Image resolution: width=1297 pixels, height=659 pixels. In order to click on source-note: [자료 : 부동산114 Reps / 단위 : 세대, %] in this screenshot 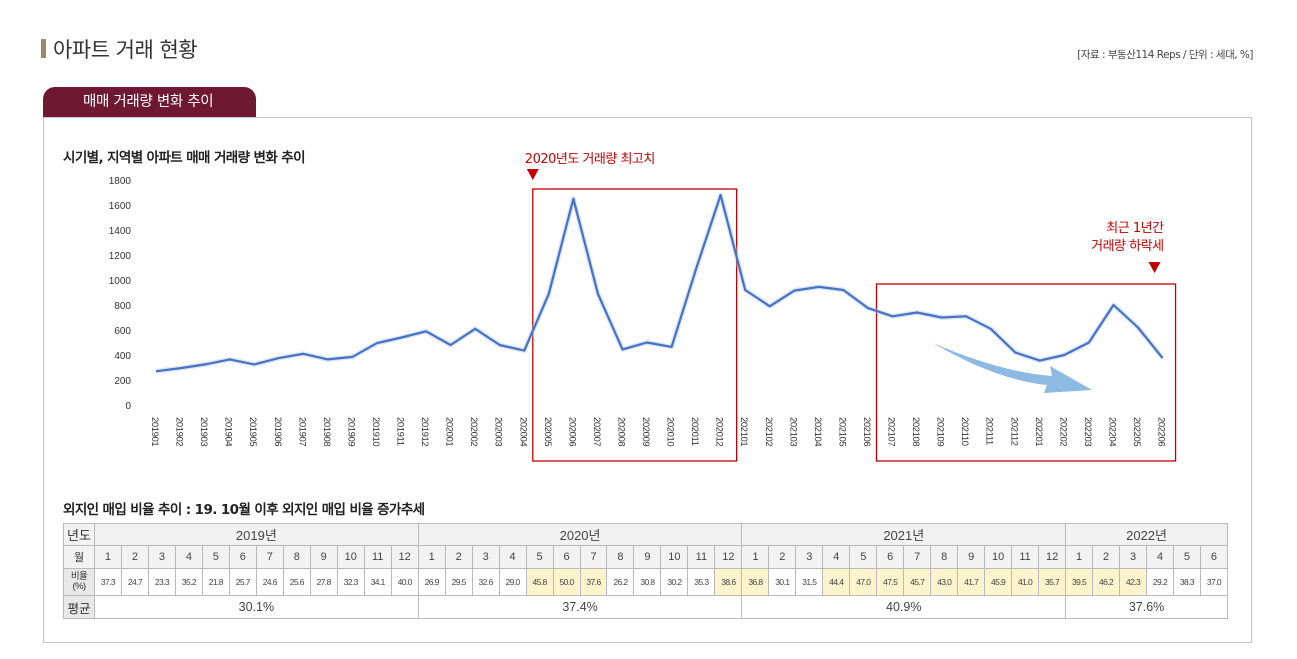, I will do `click(1165, 55)`.